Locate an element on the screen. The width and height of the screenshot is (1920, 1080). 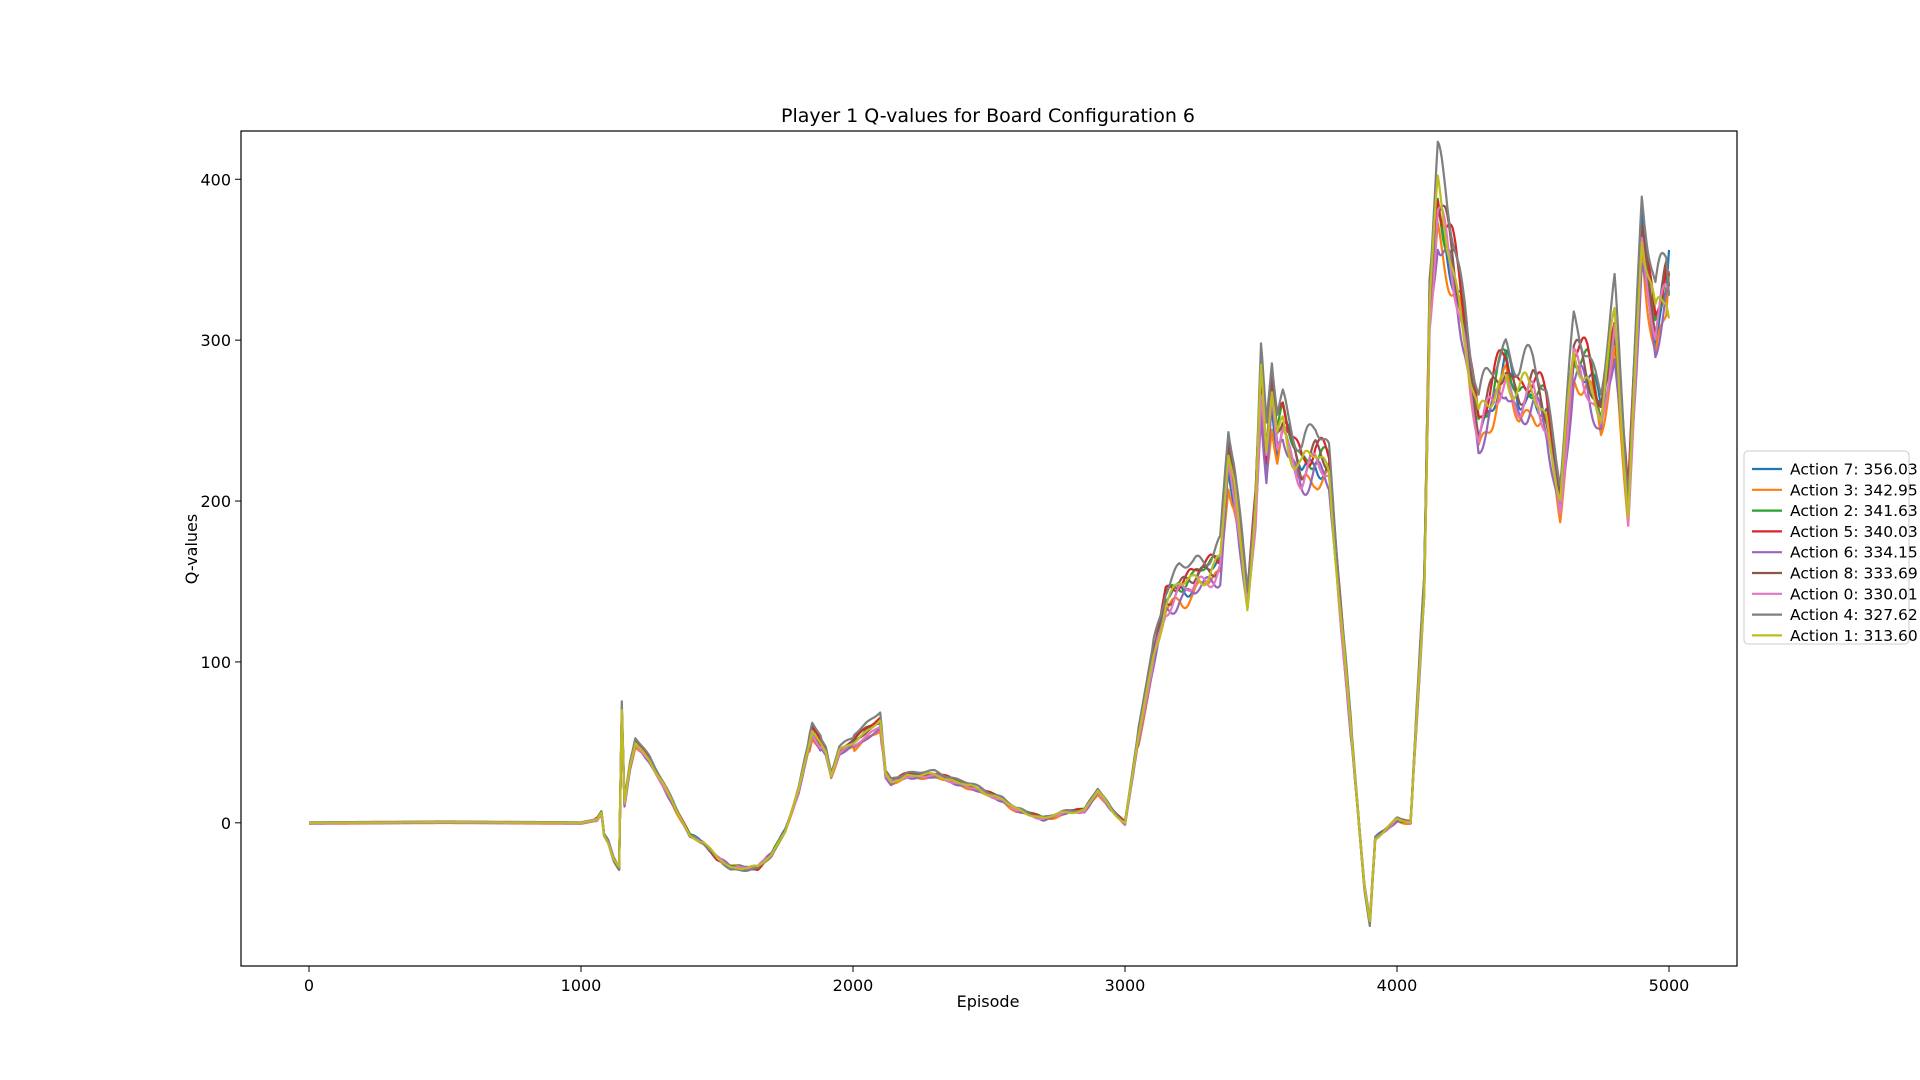
y-axis: 0 100 200 300 400 is located at coordinates (220, 501).